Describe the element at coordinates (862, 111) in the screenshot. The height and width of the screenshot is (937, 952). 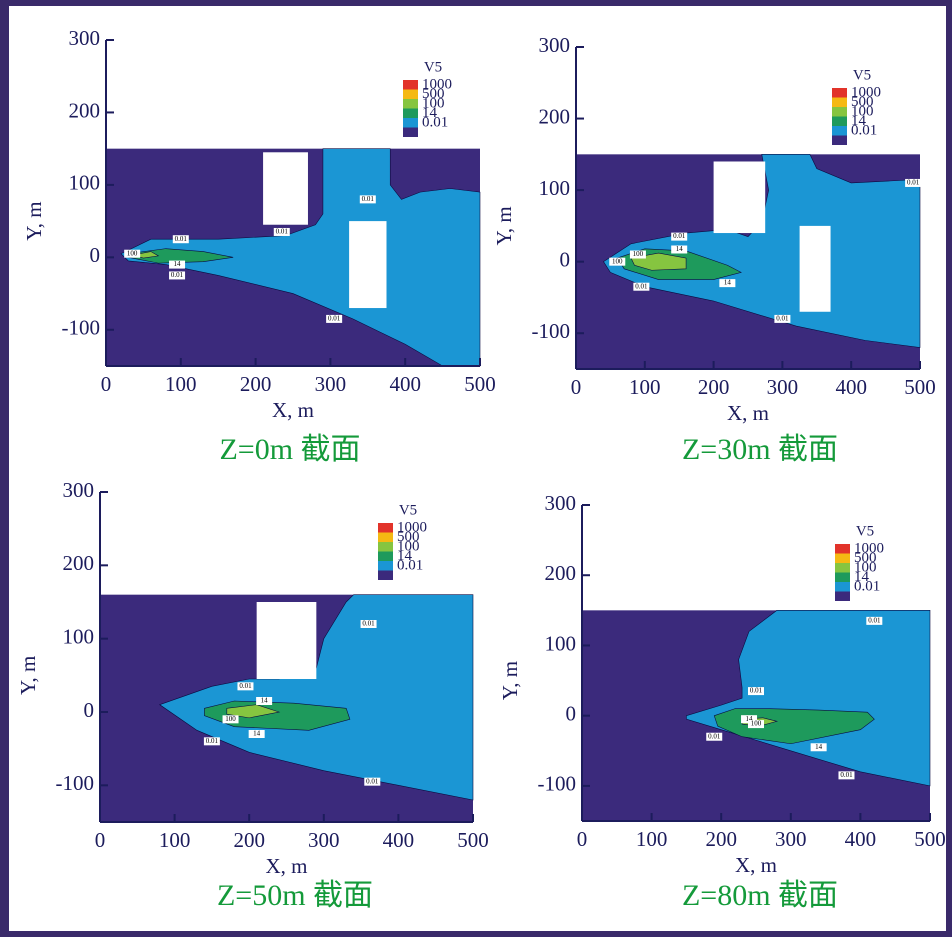
I see `legend-label: 100` at that location.